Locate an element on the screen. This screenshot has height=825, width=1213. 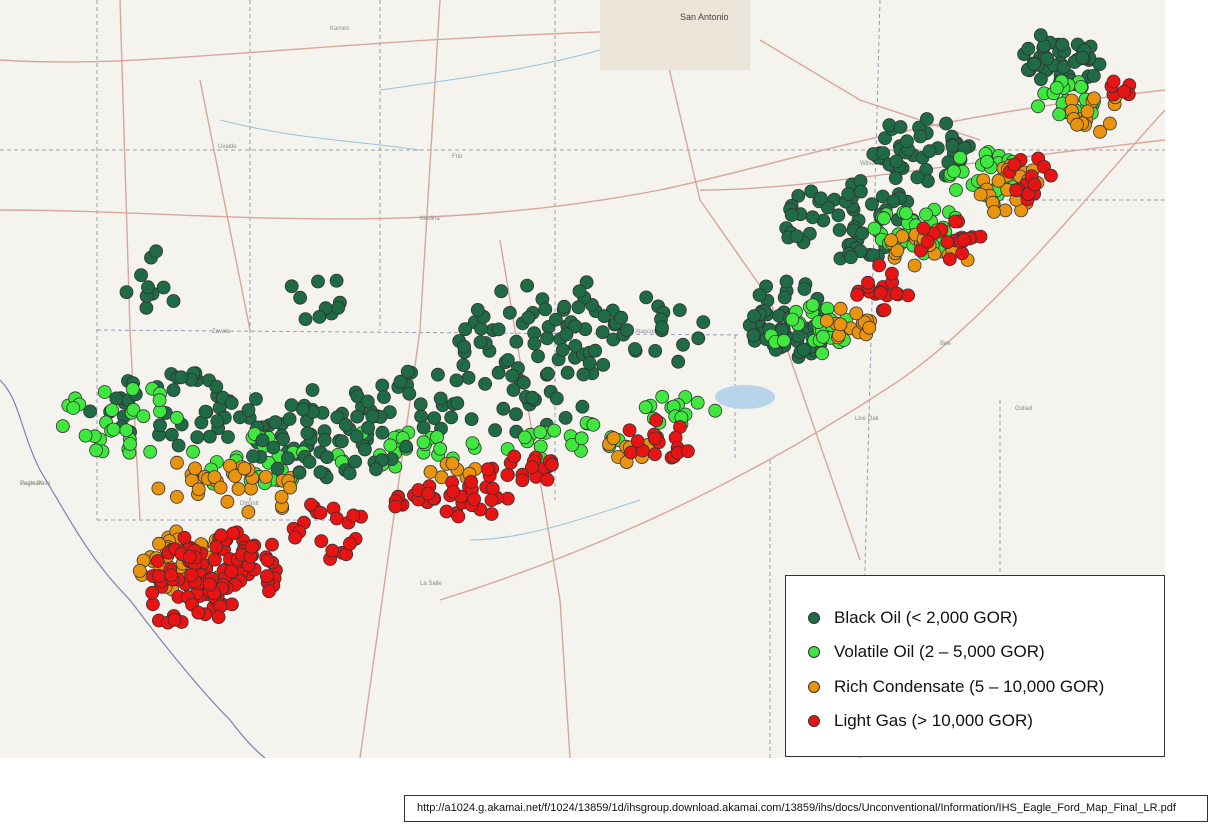
black-oil-dot-icon is located at coordinates (814, 618).